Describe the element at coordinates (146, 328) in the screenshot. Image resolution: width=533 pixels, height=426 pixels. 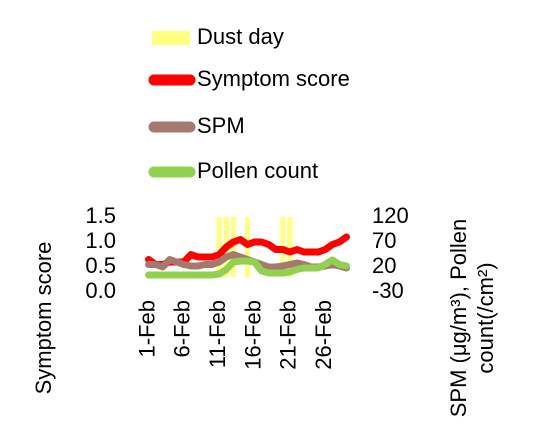
I see `x-tick-label: 1-Feb` at that location.